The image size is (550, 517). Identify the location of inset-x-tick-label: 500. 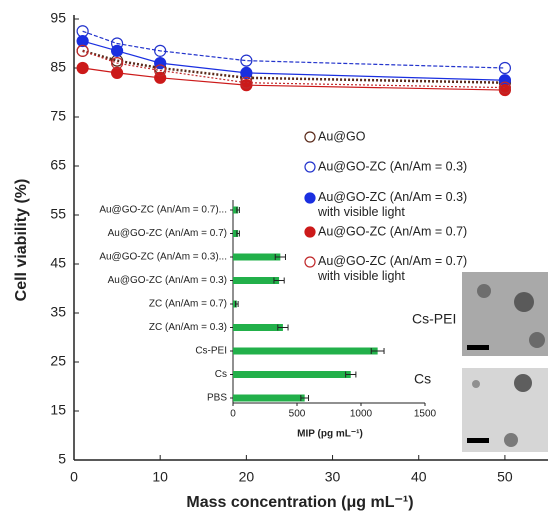
(297, 414).